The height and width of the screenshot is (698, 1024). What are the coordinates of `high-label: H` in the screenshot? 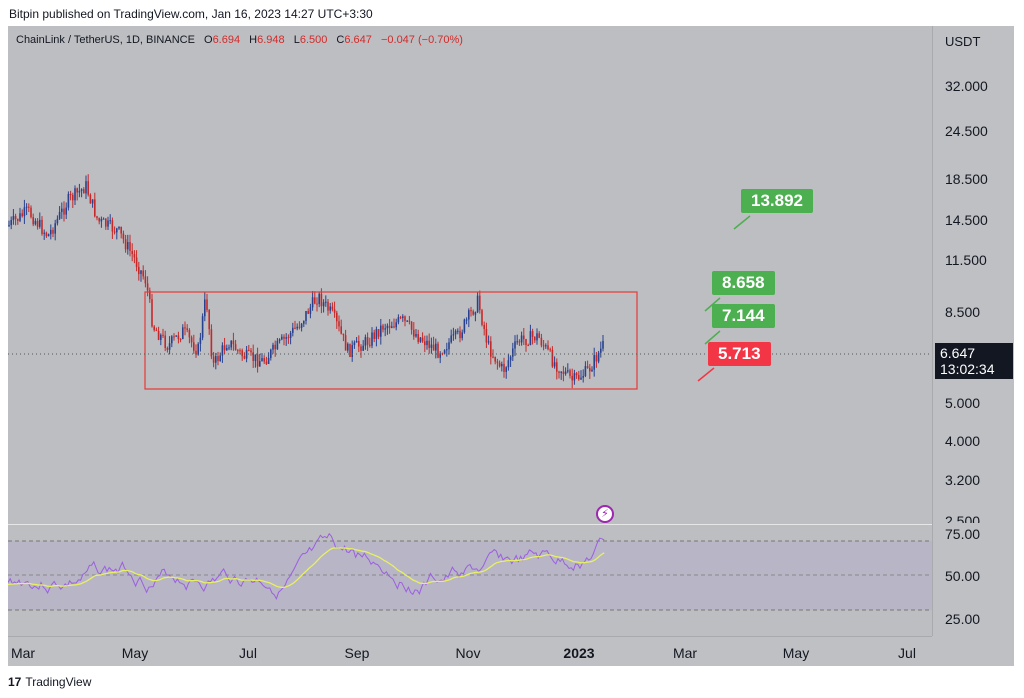 It's located at (253, 40).